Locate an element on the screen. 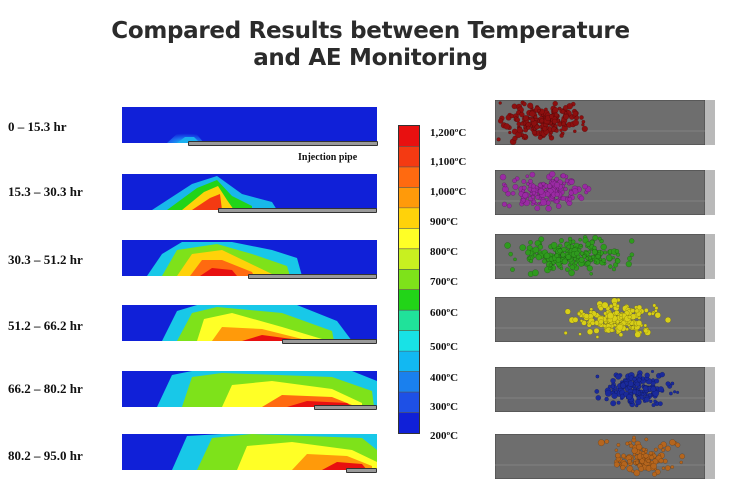  scale-label-200: 200ºC is located at coordinates (444, 436).